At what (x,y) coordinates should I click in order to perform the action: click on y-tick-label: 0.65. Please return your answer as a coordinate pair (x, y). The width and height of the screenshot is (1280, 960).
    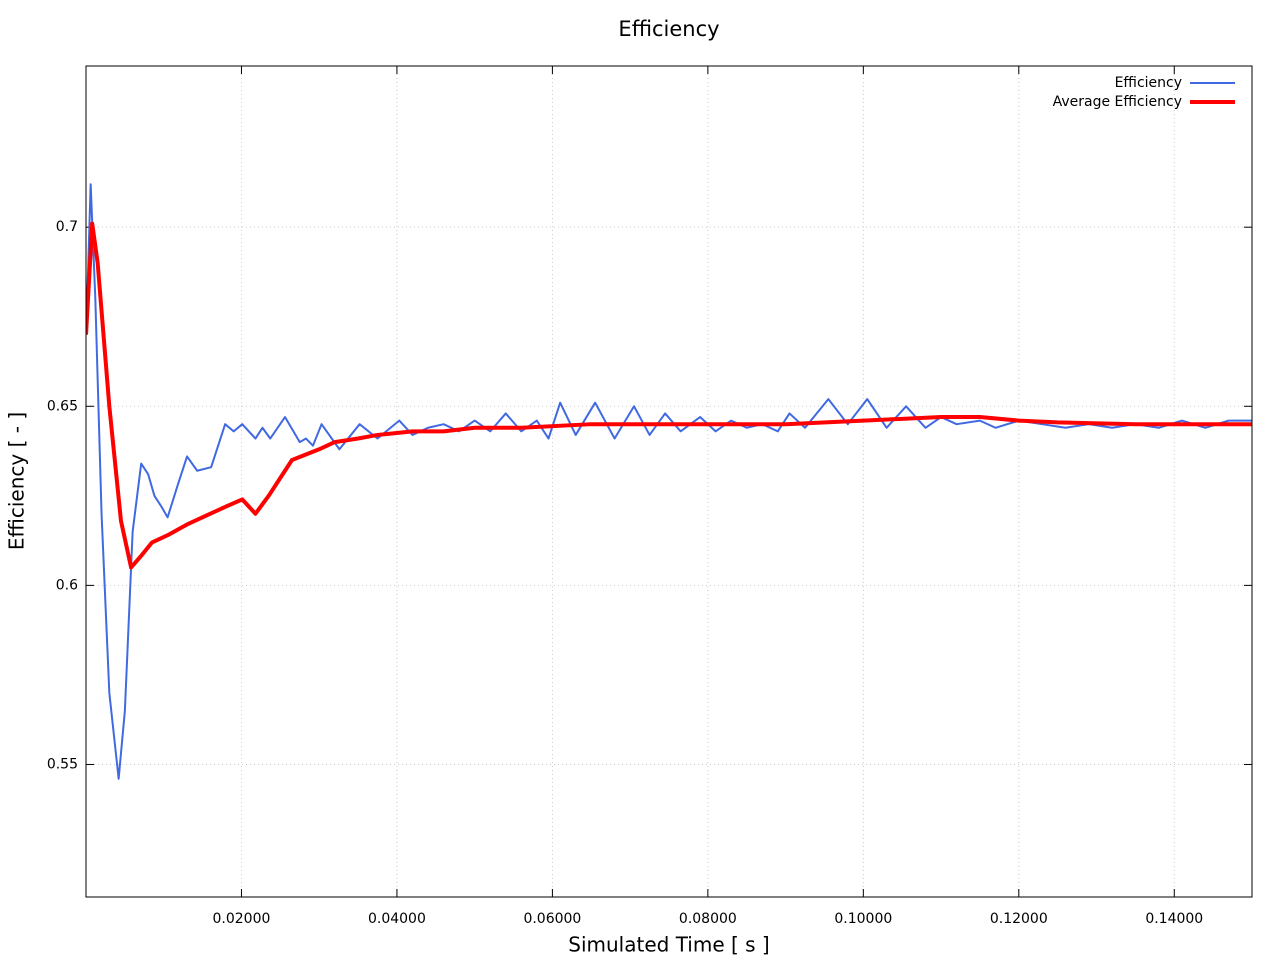
    Looking at the image, I should click on (62, 406).